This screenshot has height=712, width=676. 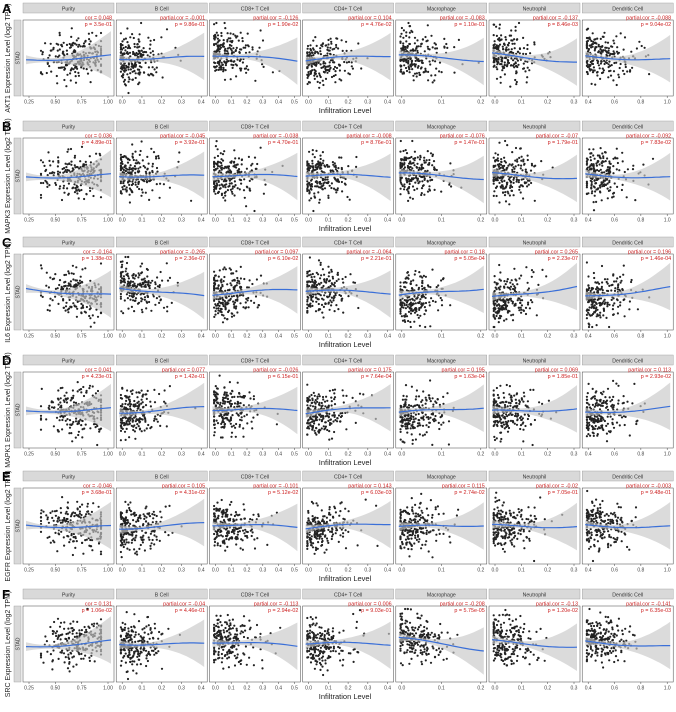 I want to click on stat-p: p = 2.23e-07, so click(x=563, y=259).